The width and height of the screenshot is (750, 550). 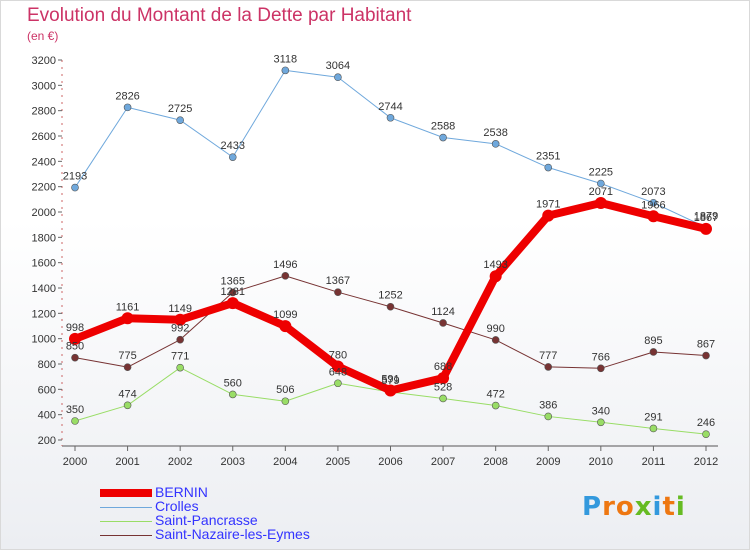 I want to click on data-label: 2433, so click(x=233, y=146).